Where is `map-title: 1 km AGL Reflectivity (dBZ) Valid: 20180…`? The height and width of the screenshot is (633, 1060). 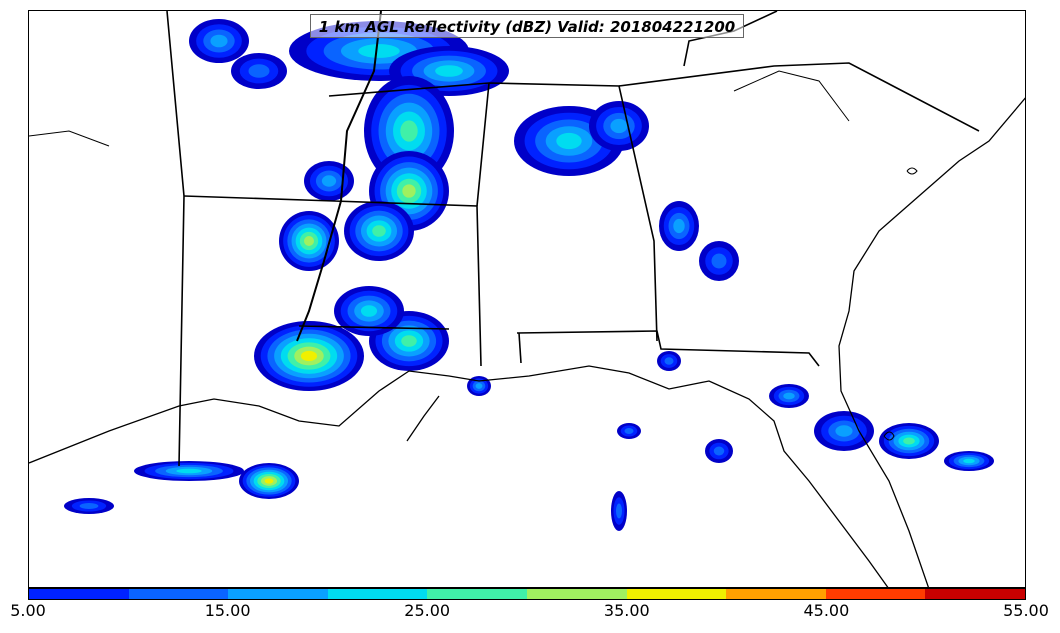 map-title: 1 km AGL Reflectivity (dBZ) Valid: 20180… is located at coordinates (527, 26).